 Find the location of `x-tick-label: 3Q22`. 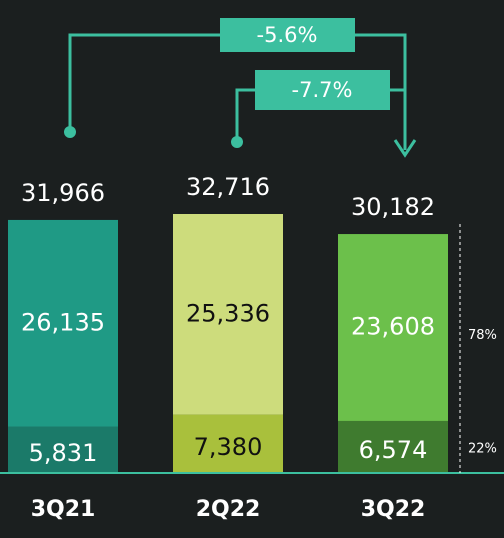

x-tick-label: 3Q22 is located at coordinates (393, 509).